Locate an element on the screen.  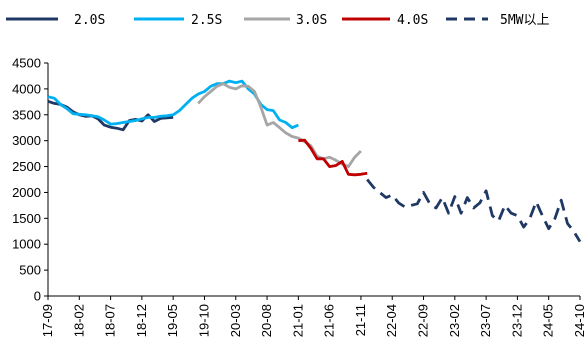
legend-item-1: 2.0S is located at coordinates (55, 20).